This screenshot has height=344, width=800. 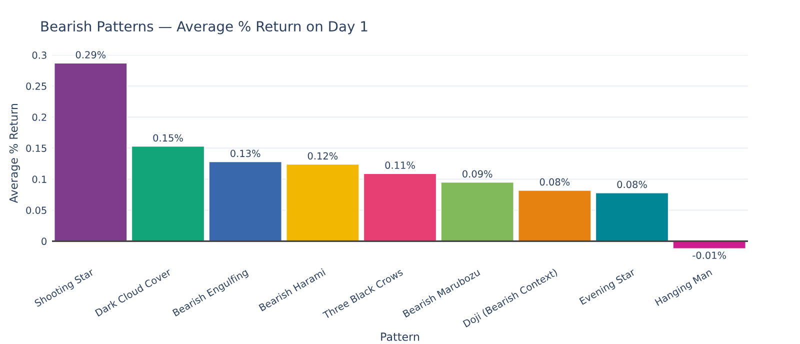 I want to click on y-tick-label: 0.2, so click(x=39, y=117).